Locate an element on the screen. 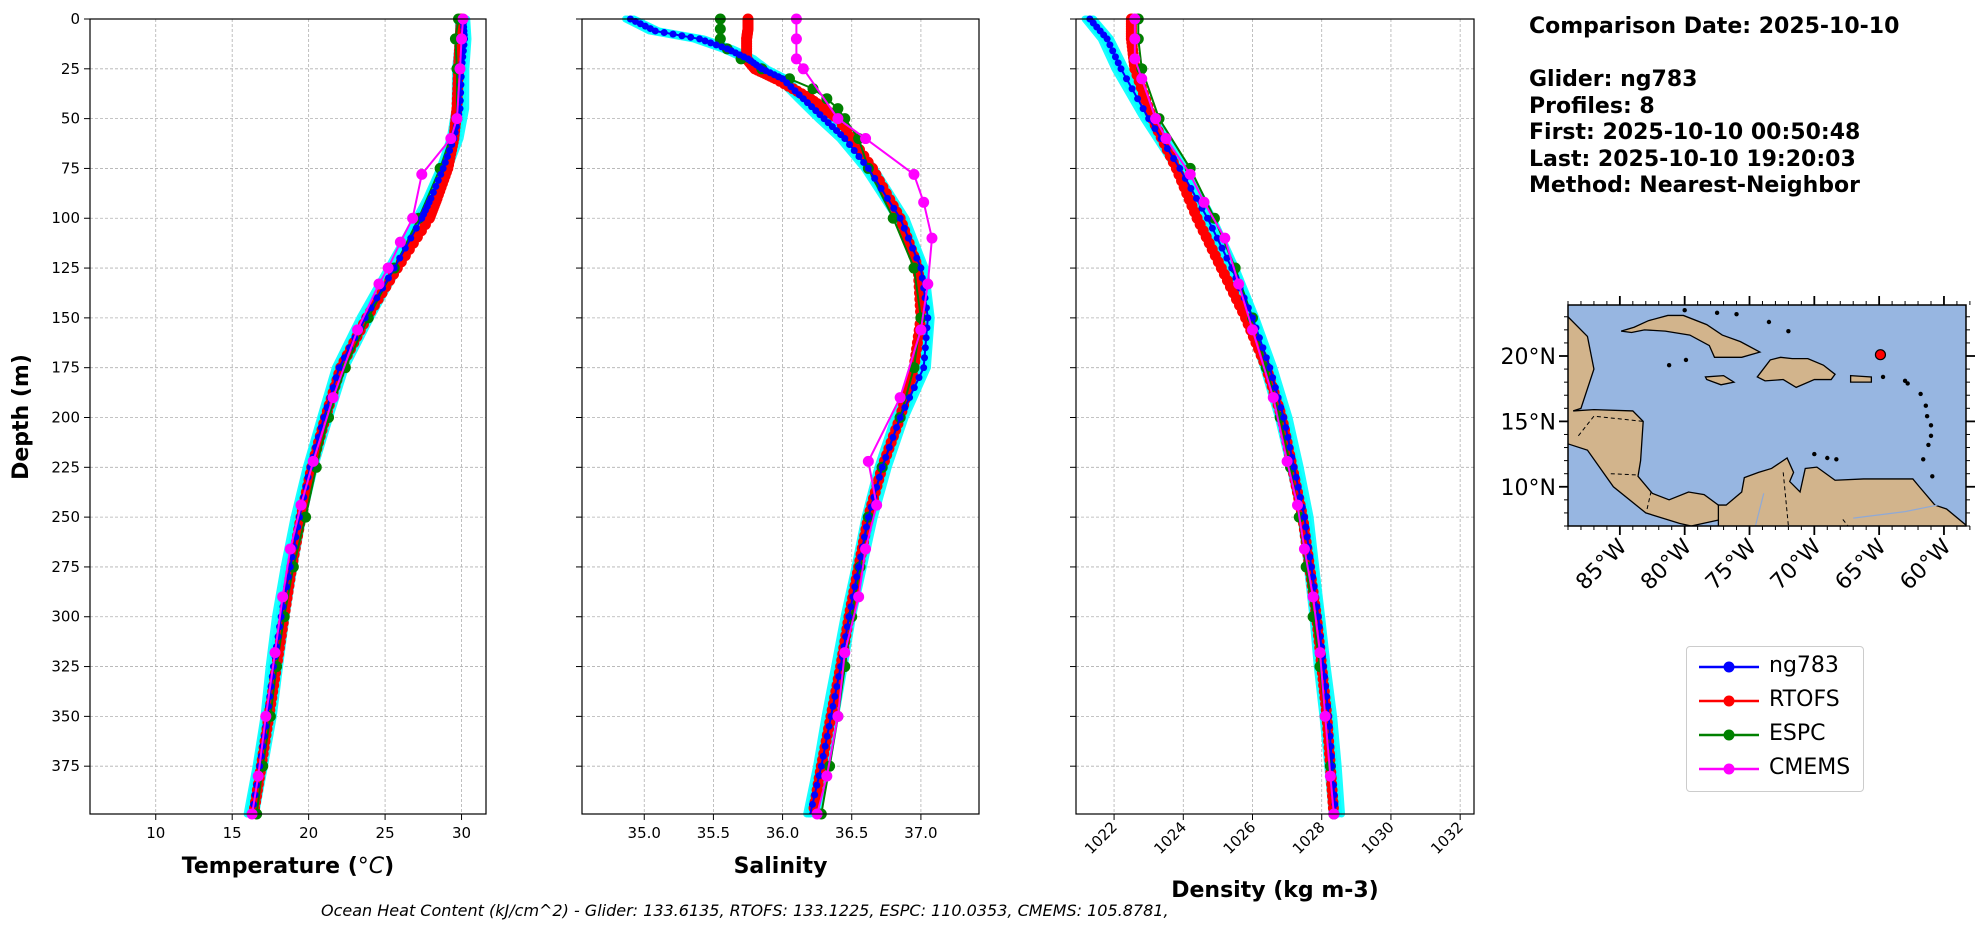 The width and height of the screenshot is (1983, 934). map-frame is located at coordinates (1767, 415).